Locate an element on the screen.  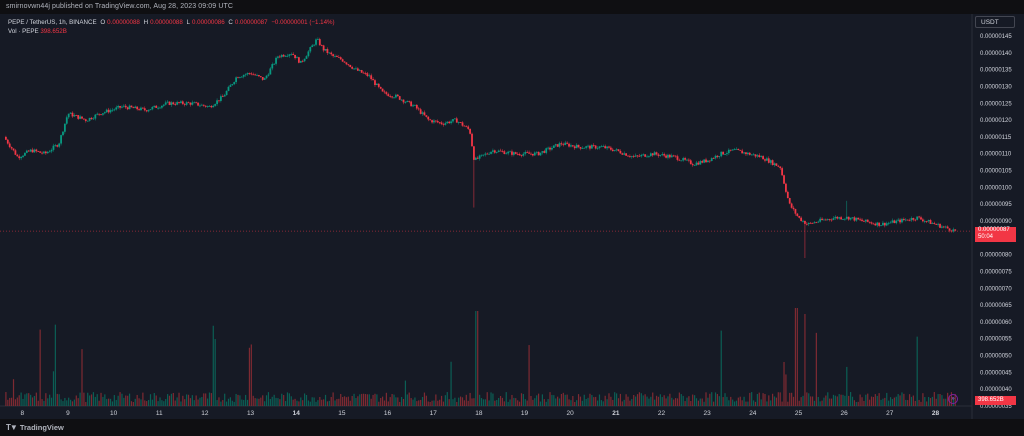
x-tick-label: 26 is located at coordinates (845, 413).